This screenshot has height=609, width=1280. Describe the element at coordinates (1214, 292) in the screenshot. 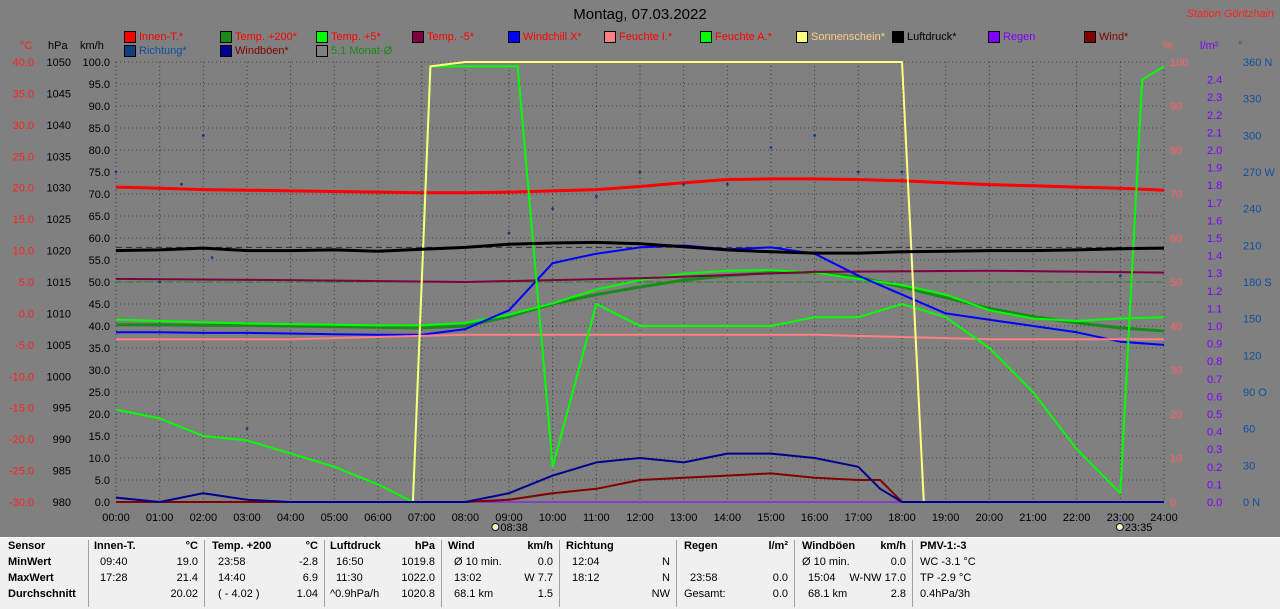

I see `rain-tick-label: 1.2` at that location.